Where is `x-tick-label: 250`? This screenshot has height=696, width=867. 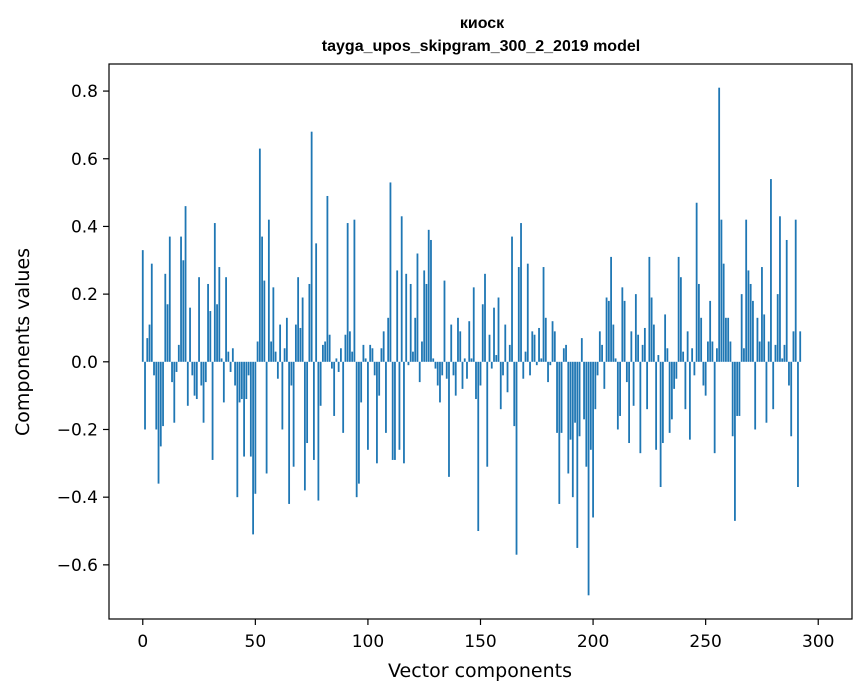
x-tick-label: 250 is located at coordinates (705, 642).